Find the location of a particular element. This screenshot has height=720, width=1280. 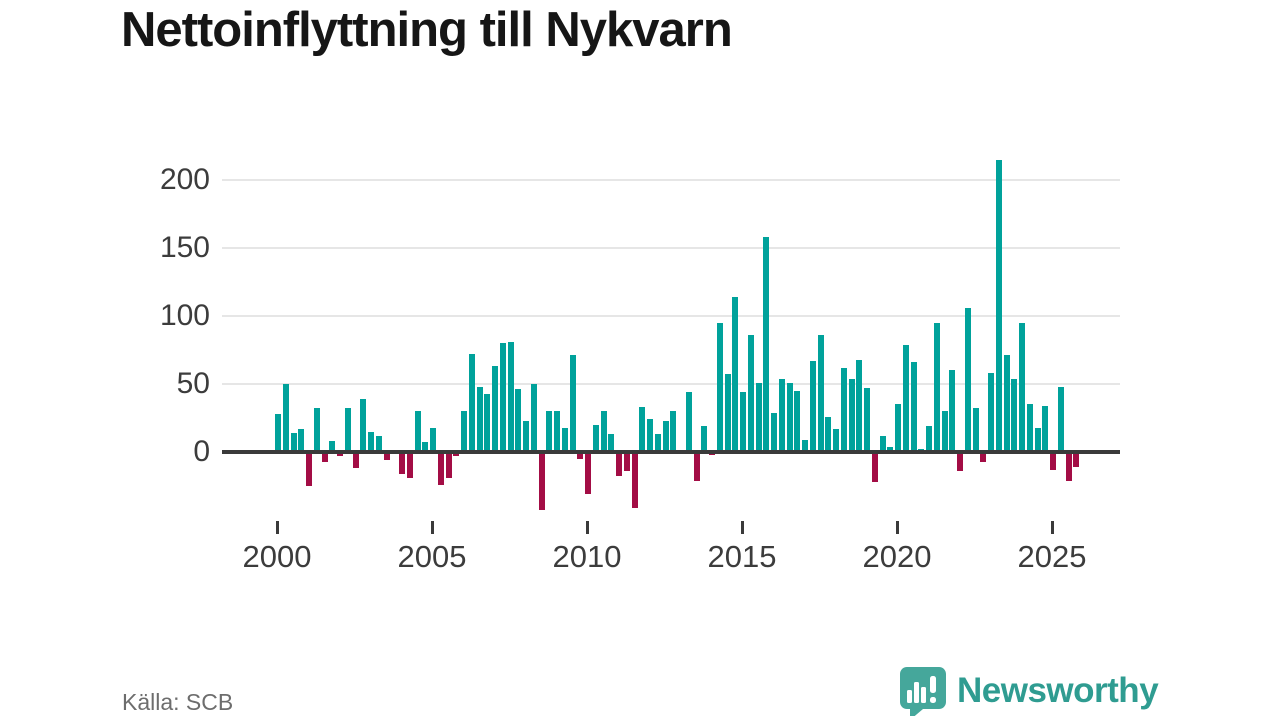

y-axis-label: 50 is located at coordinates (193, 383).